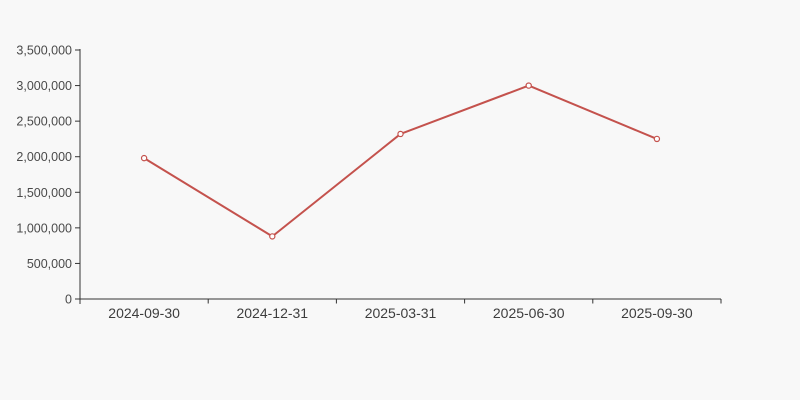  What do you see at coordinates (44, 157) in the screenshot?
I see `y-tick-label: 2,000,000` at bounding box center [44, 157].